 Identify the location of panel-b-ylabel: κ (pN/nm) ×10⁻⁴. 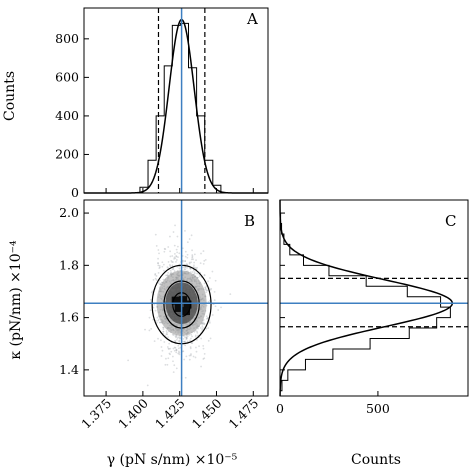
(16, 300).